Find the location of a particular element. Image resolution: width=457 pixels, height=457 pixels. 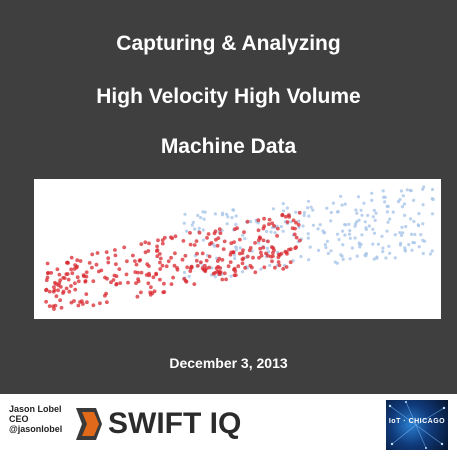

badge-network-graphic is located at coordinates (417, 425).